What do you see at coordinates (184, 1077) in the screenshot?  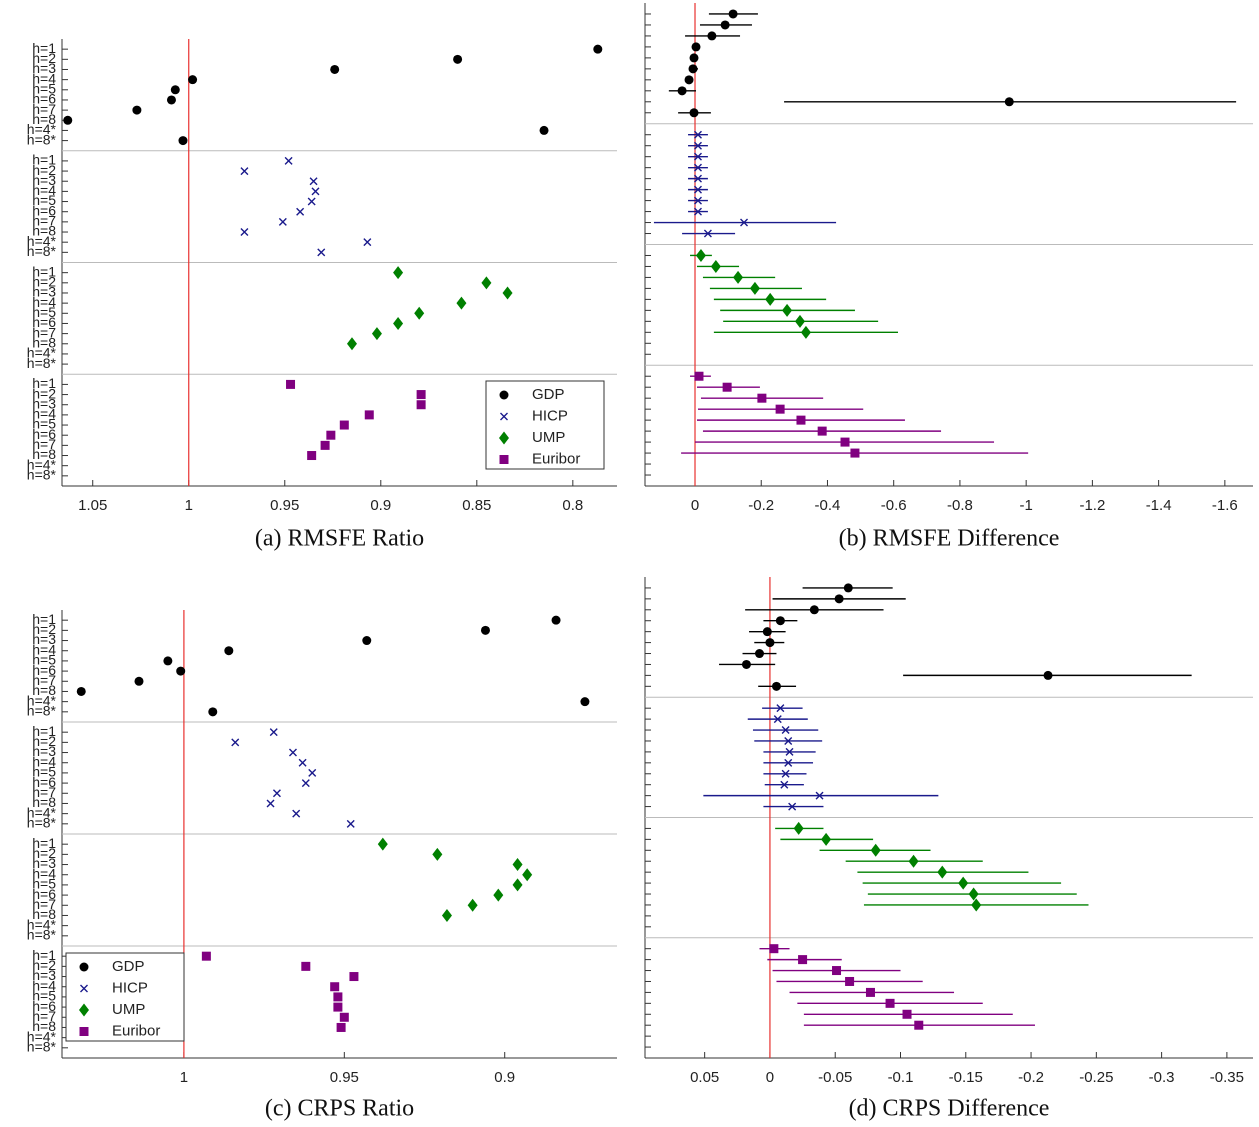 I see `x-tick-label: 1` at bounding box center [184, 1077].